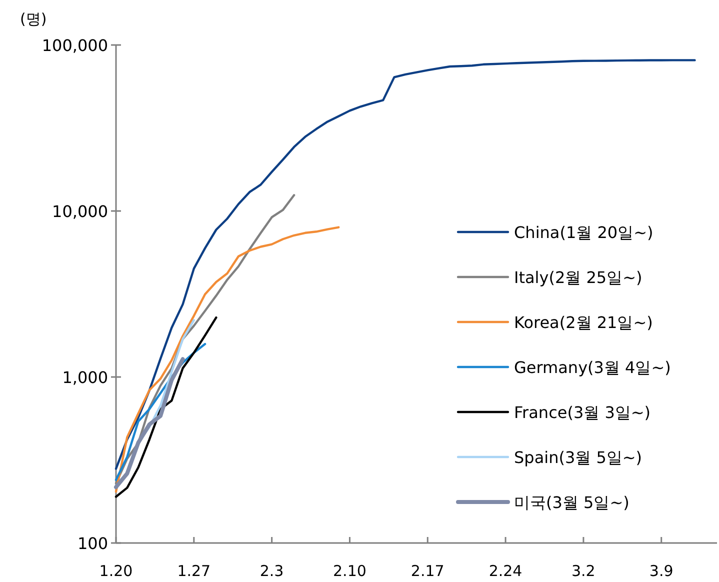  I want to click on x-tick-label: 3.2, so click(584, 571).